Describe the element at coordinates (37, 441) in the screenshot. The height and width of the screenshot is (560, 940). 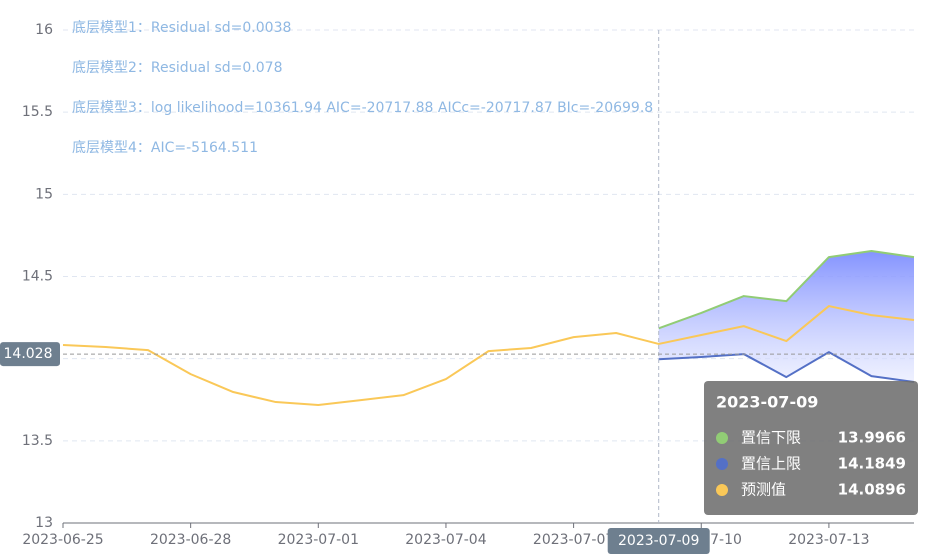
I see `y-tick-label: 13.5` at that location.